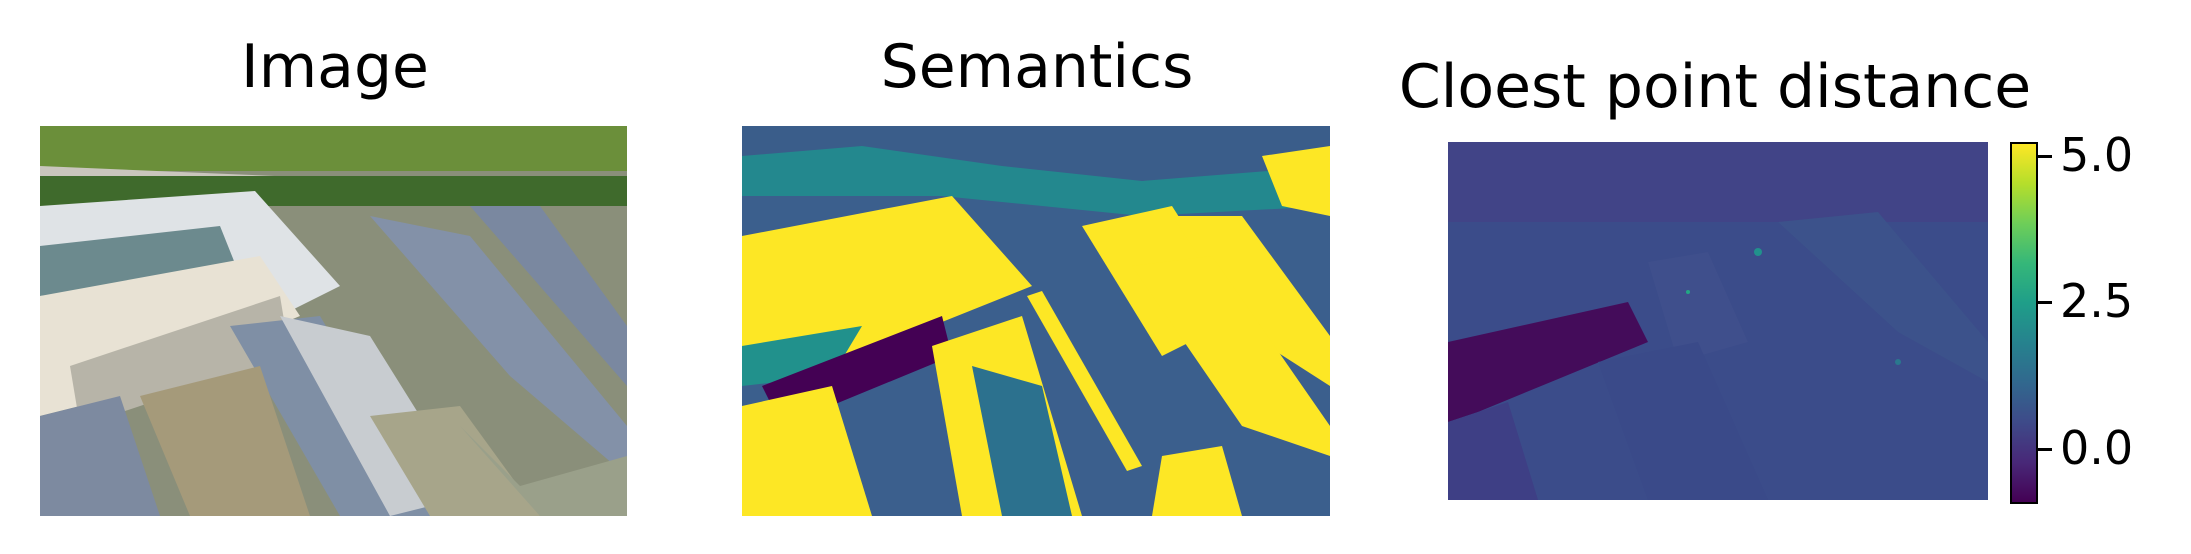 This screenshot has height=554, width=2191. I want to click on colorbar-tick-label: 5.0, so click(2097, 154).